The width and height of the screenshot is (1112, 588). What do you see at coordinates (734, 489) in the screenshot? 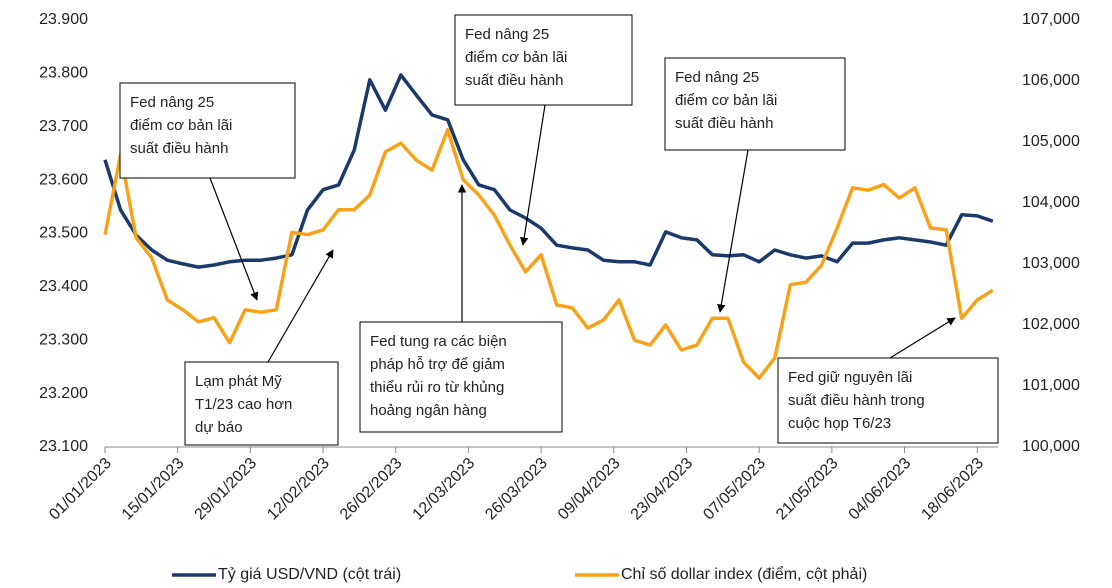
I see `x-tick-label: 07/05/2023` at bounding box center [734, 489].